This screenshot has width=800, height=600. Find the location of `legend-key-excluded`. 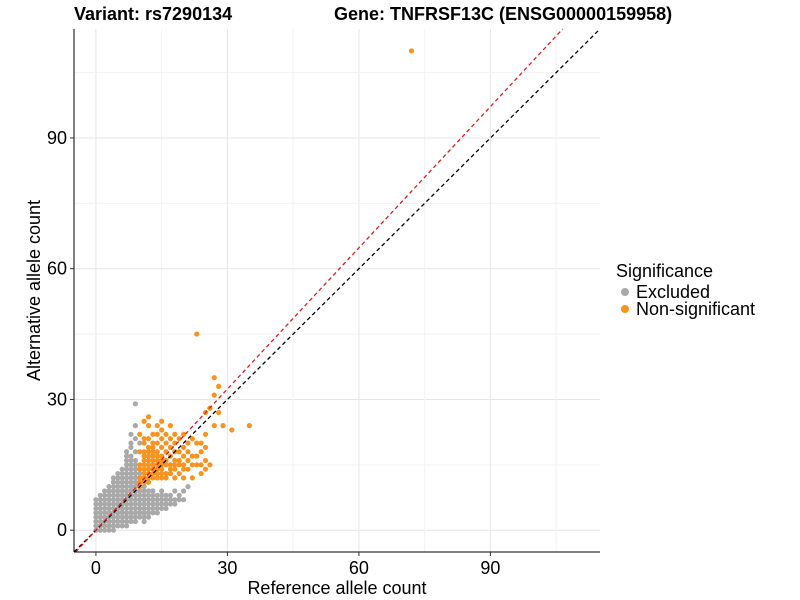

legend-key-excluded is located at coordinates (625, 292).